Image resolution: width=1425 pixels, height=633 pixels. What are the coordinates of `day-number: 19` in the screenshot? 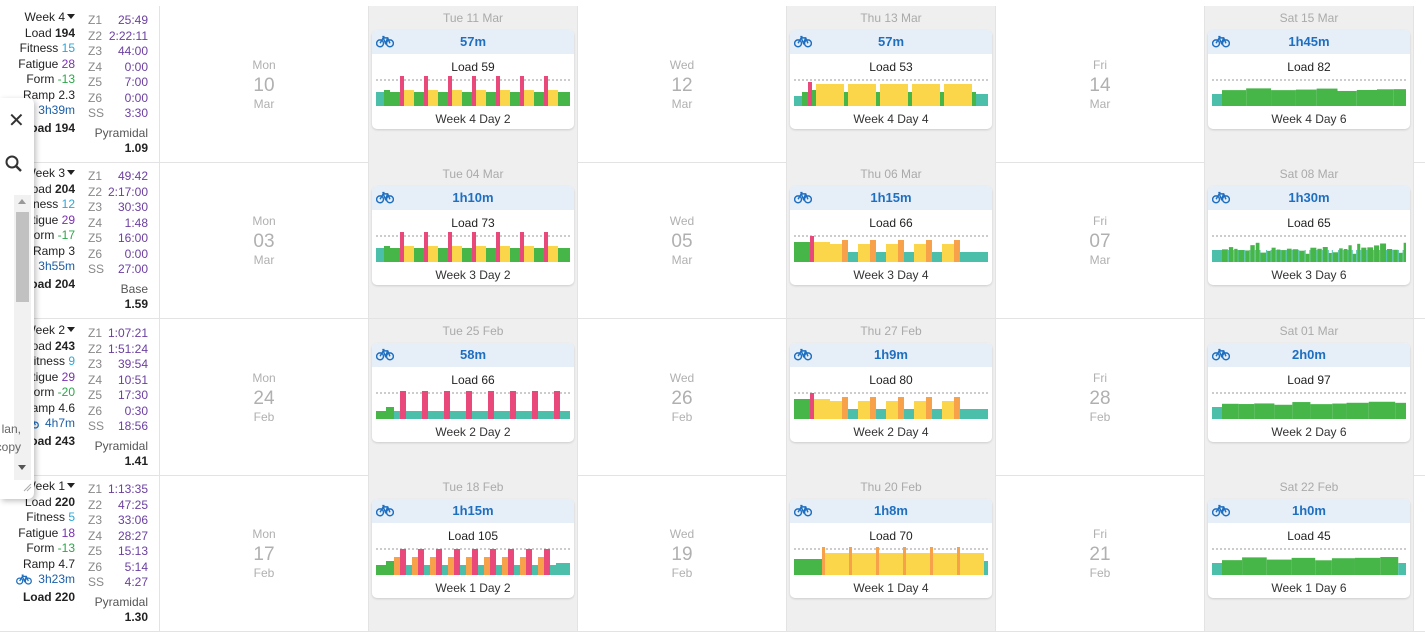 It's located at (682, 554).